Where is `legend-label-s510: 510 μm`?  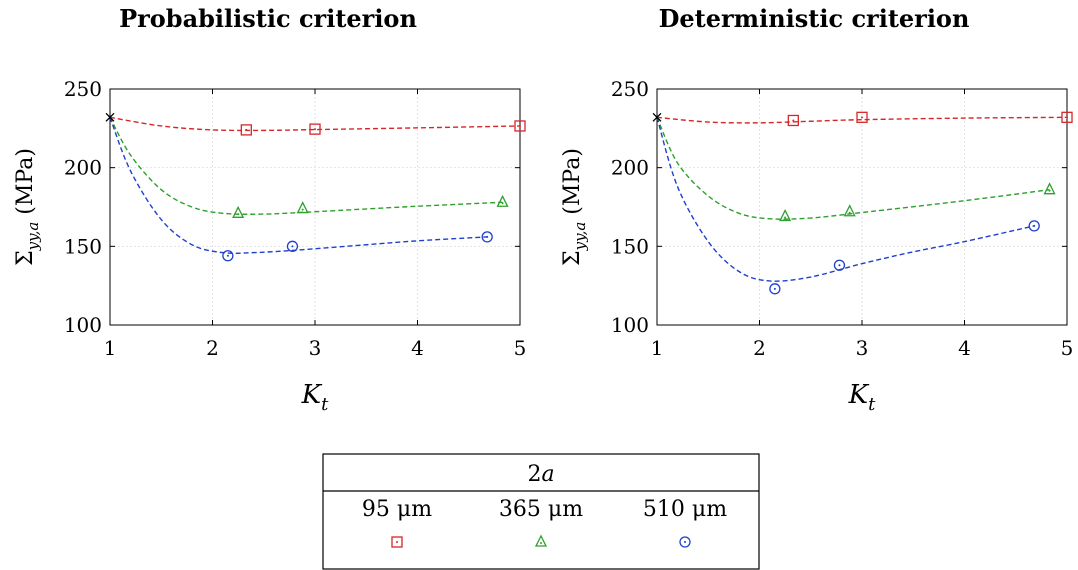 legend-label-s510: 510 μm is located at coordinates (685, 509).